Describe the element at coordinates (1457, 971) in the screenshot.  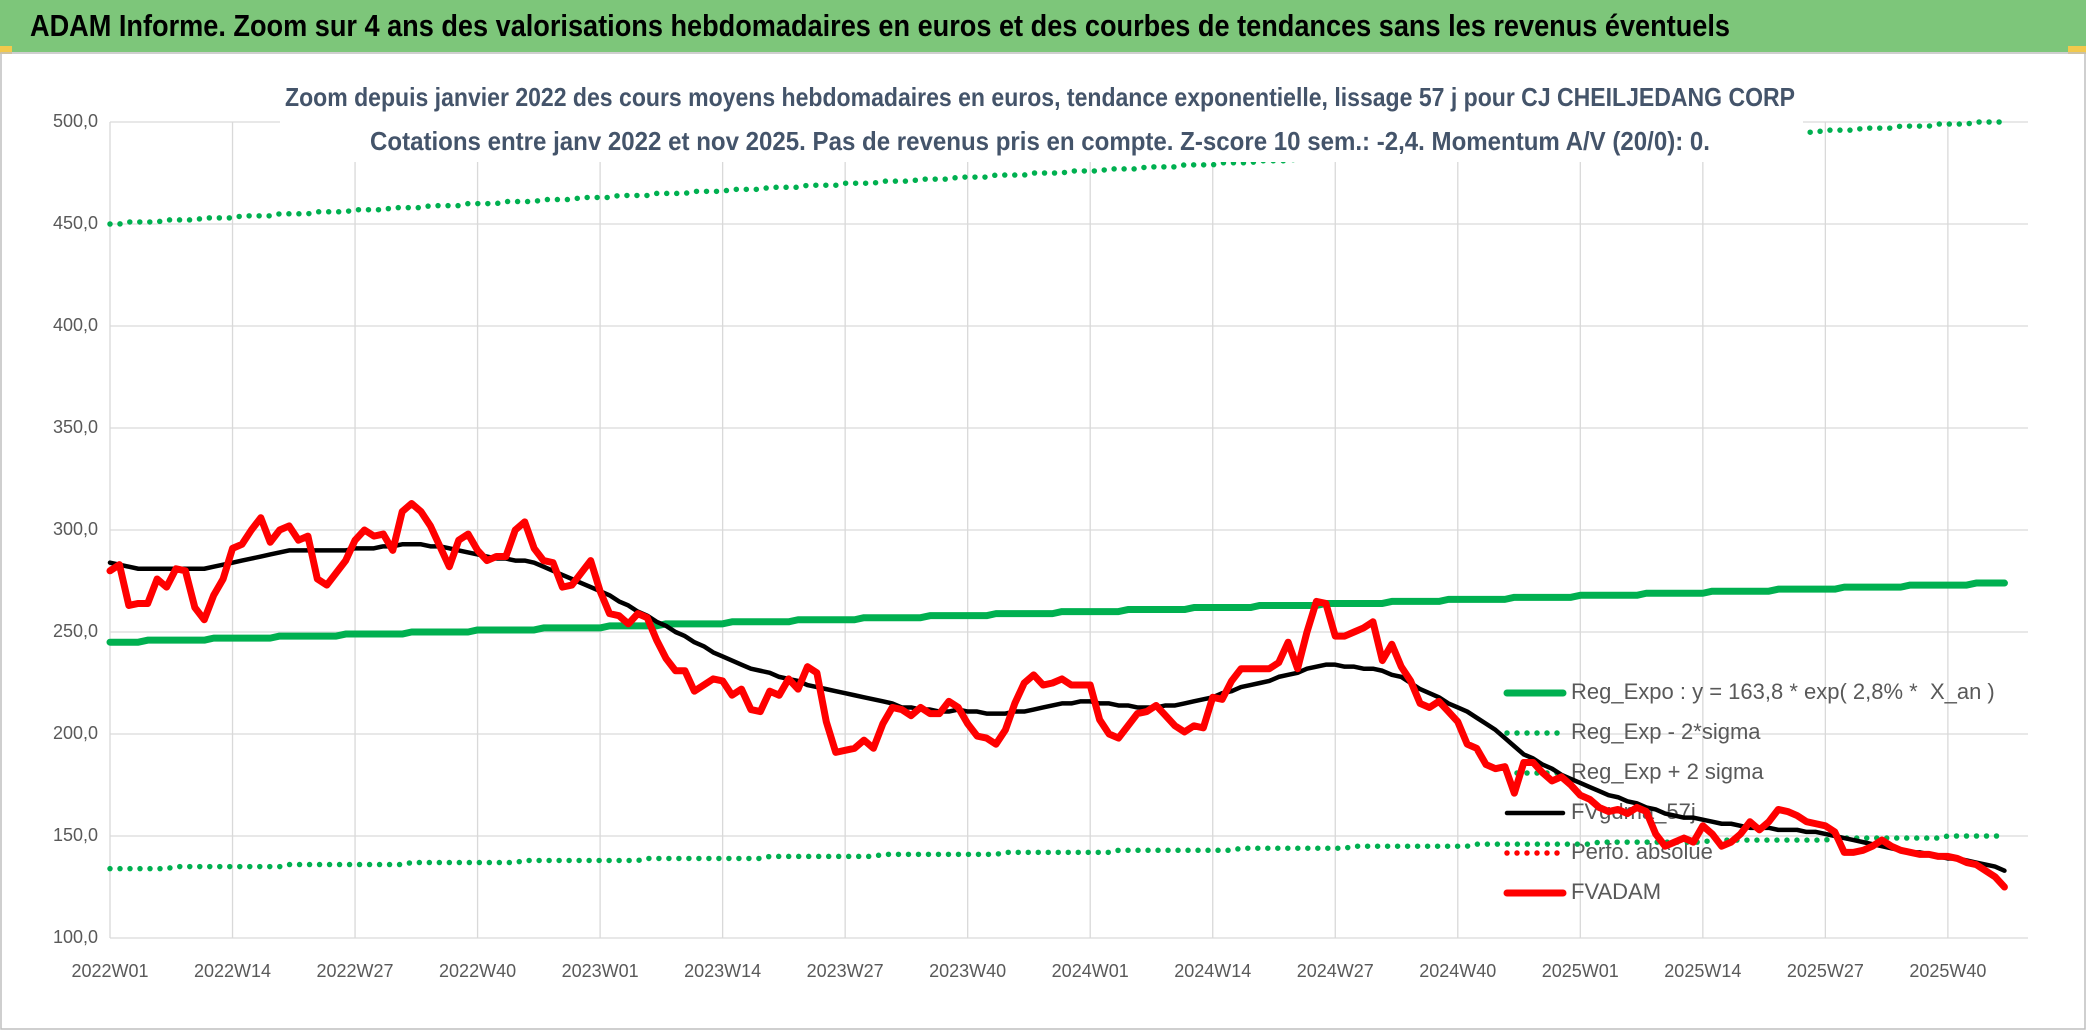
I see `x-tick-label: 2024W40` at that location.